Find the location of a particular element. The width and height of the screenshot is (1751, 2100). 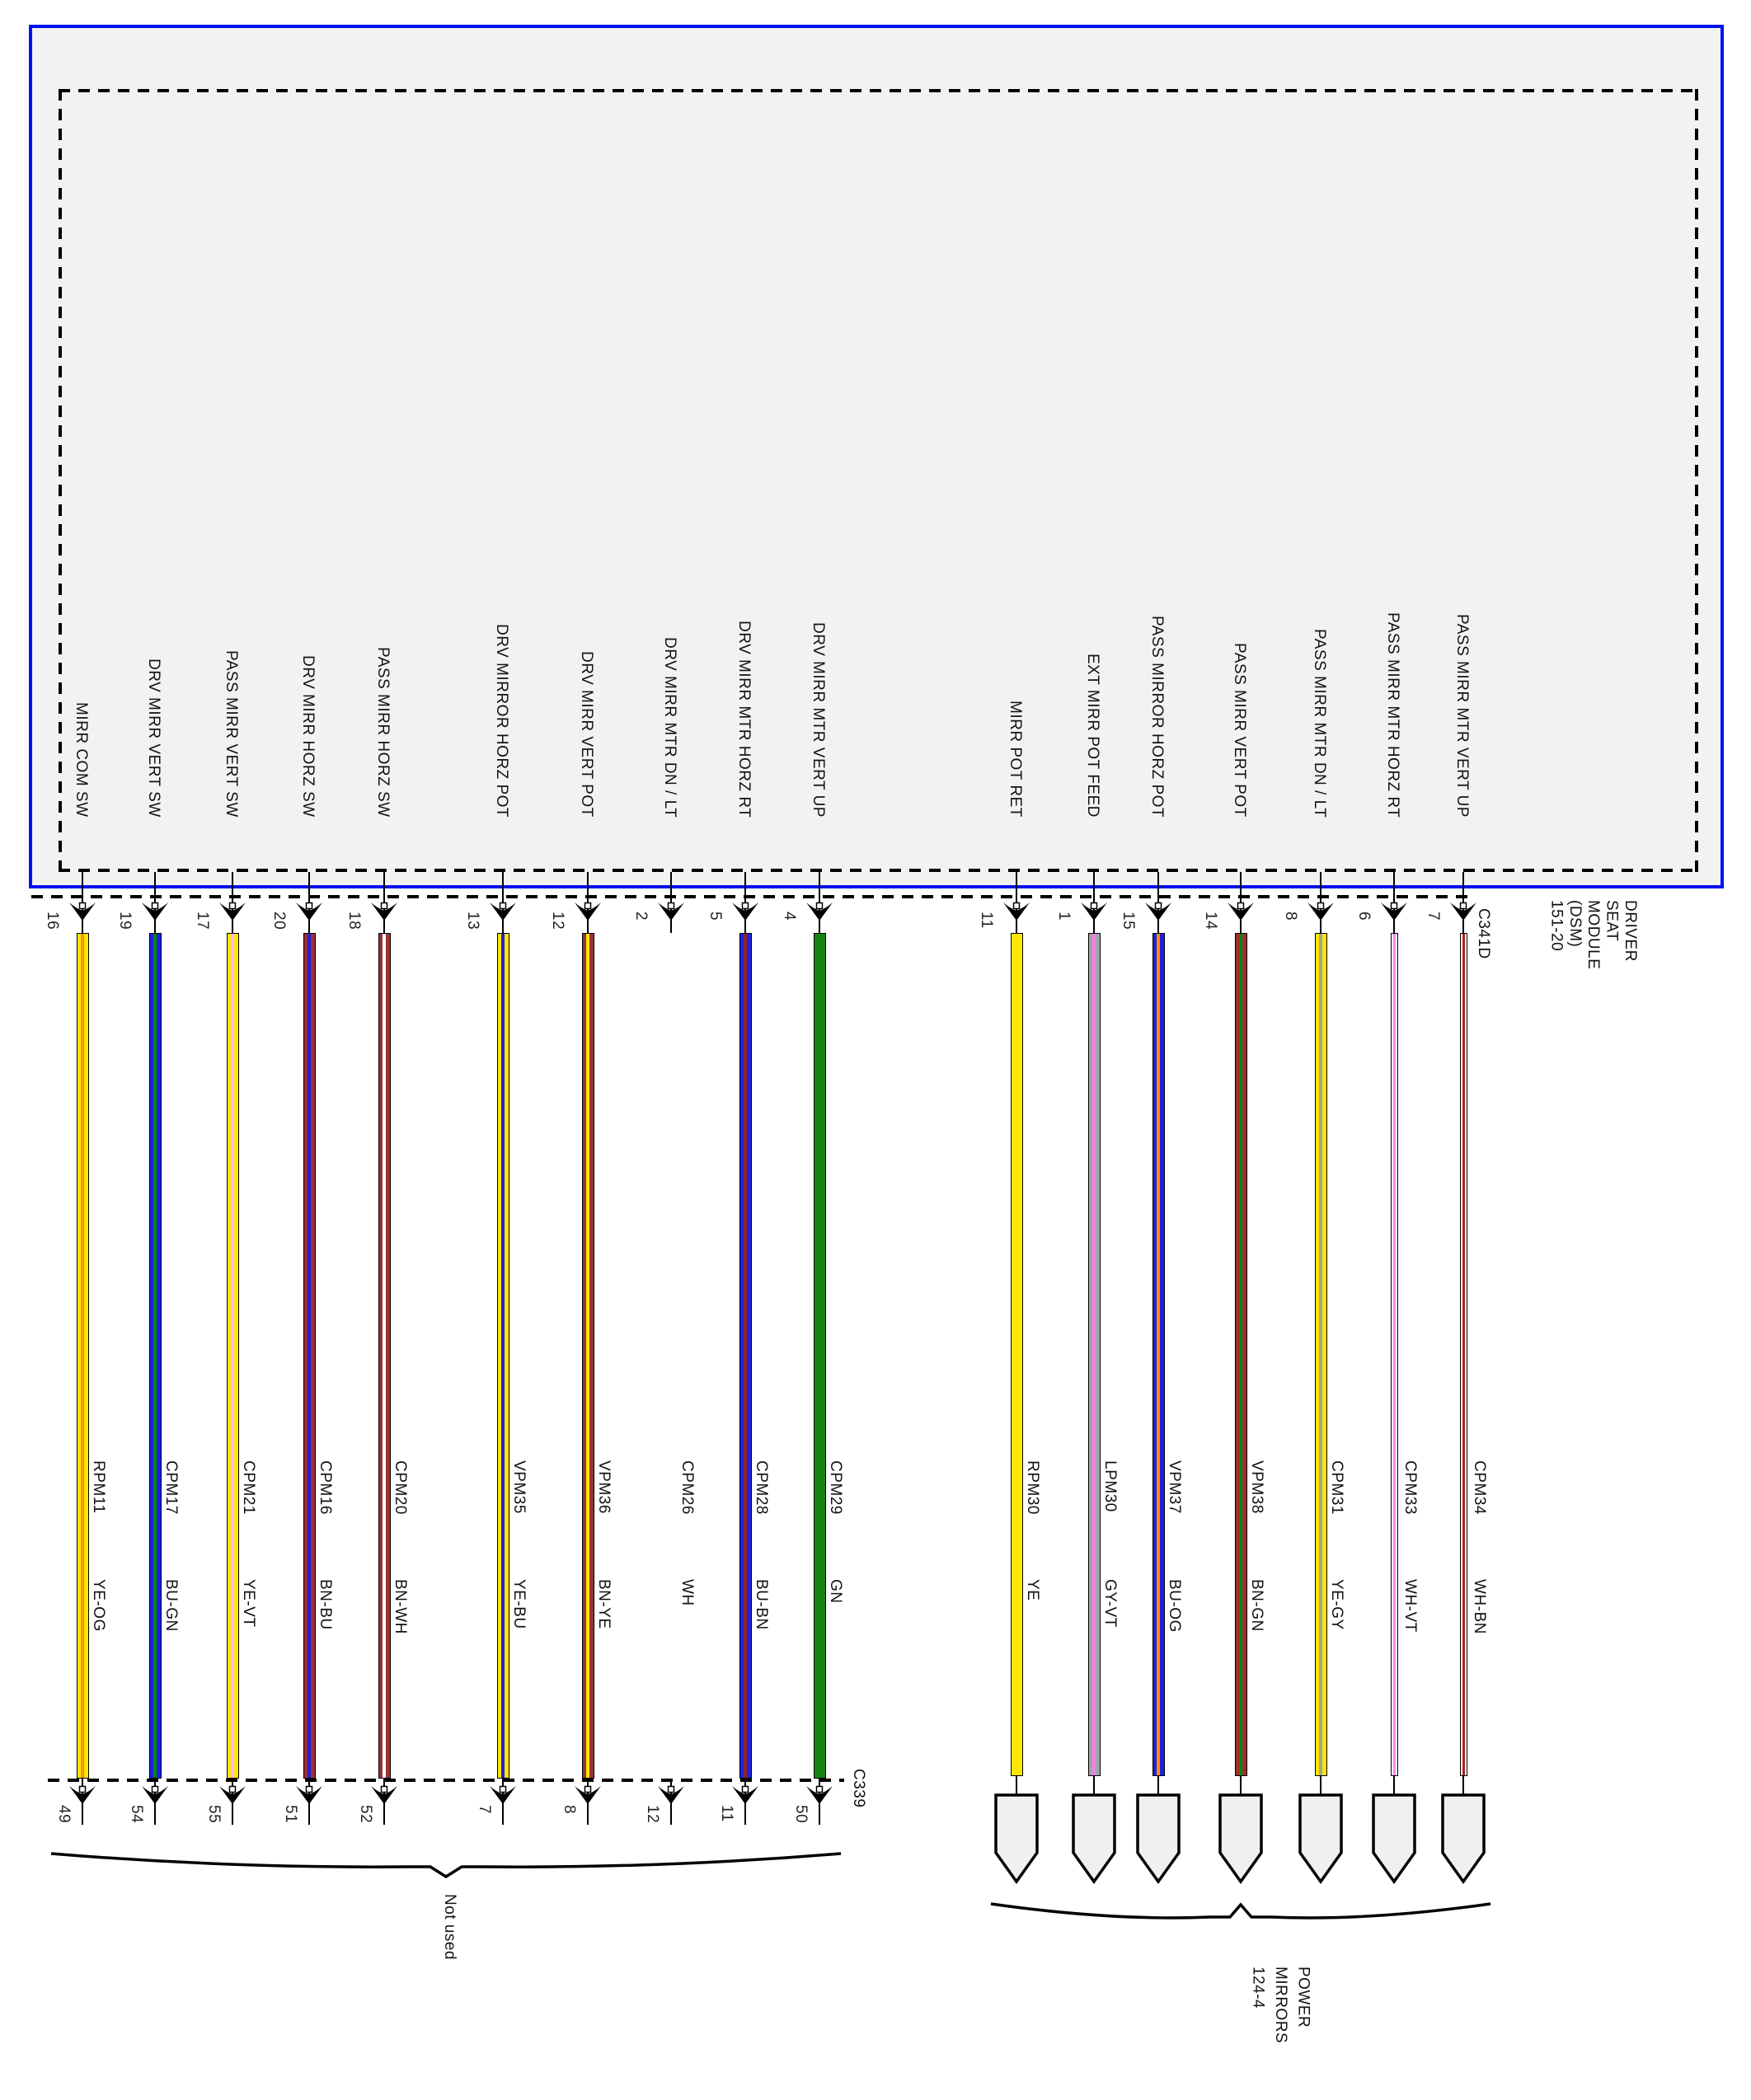

pin-number-top: 19 is located at coordinates (125, 921).